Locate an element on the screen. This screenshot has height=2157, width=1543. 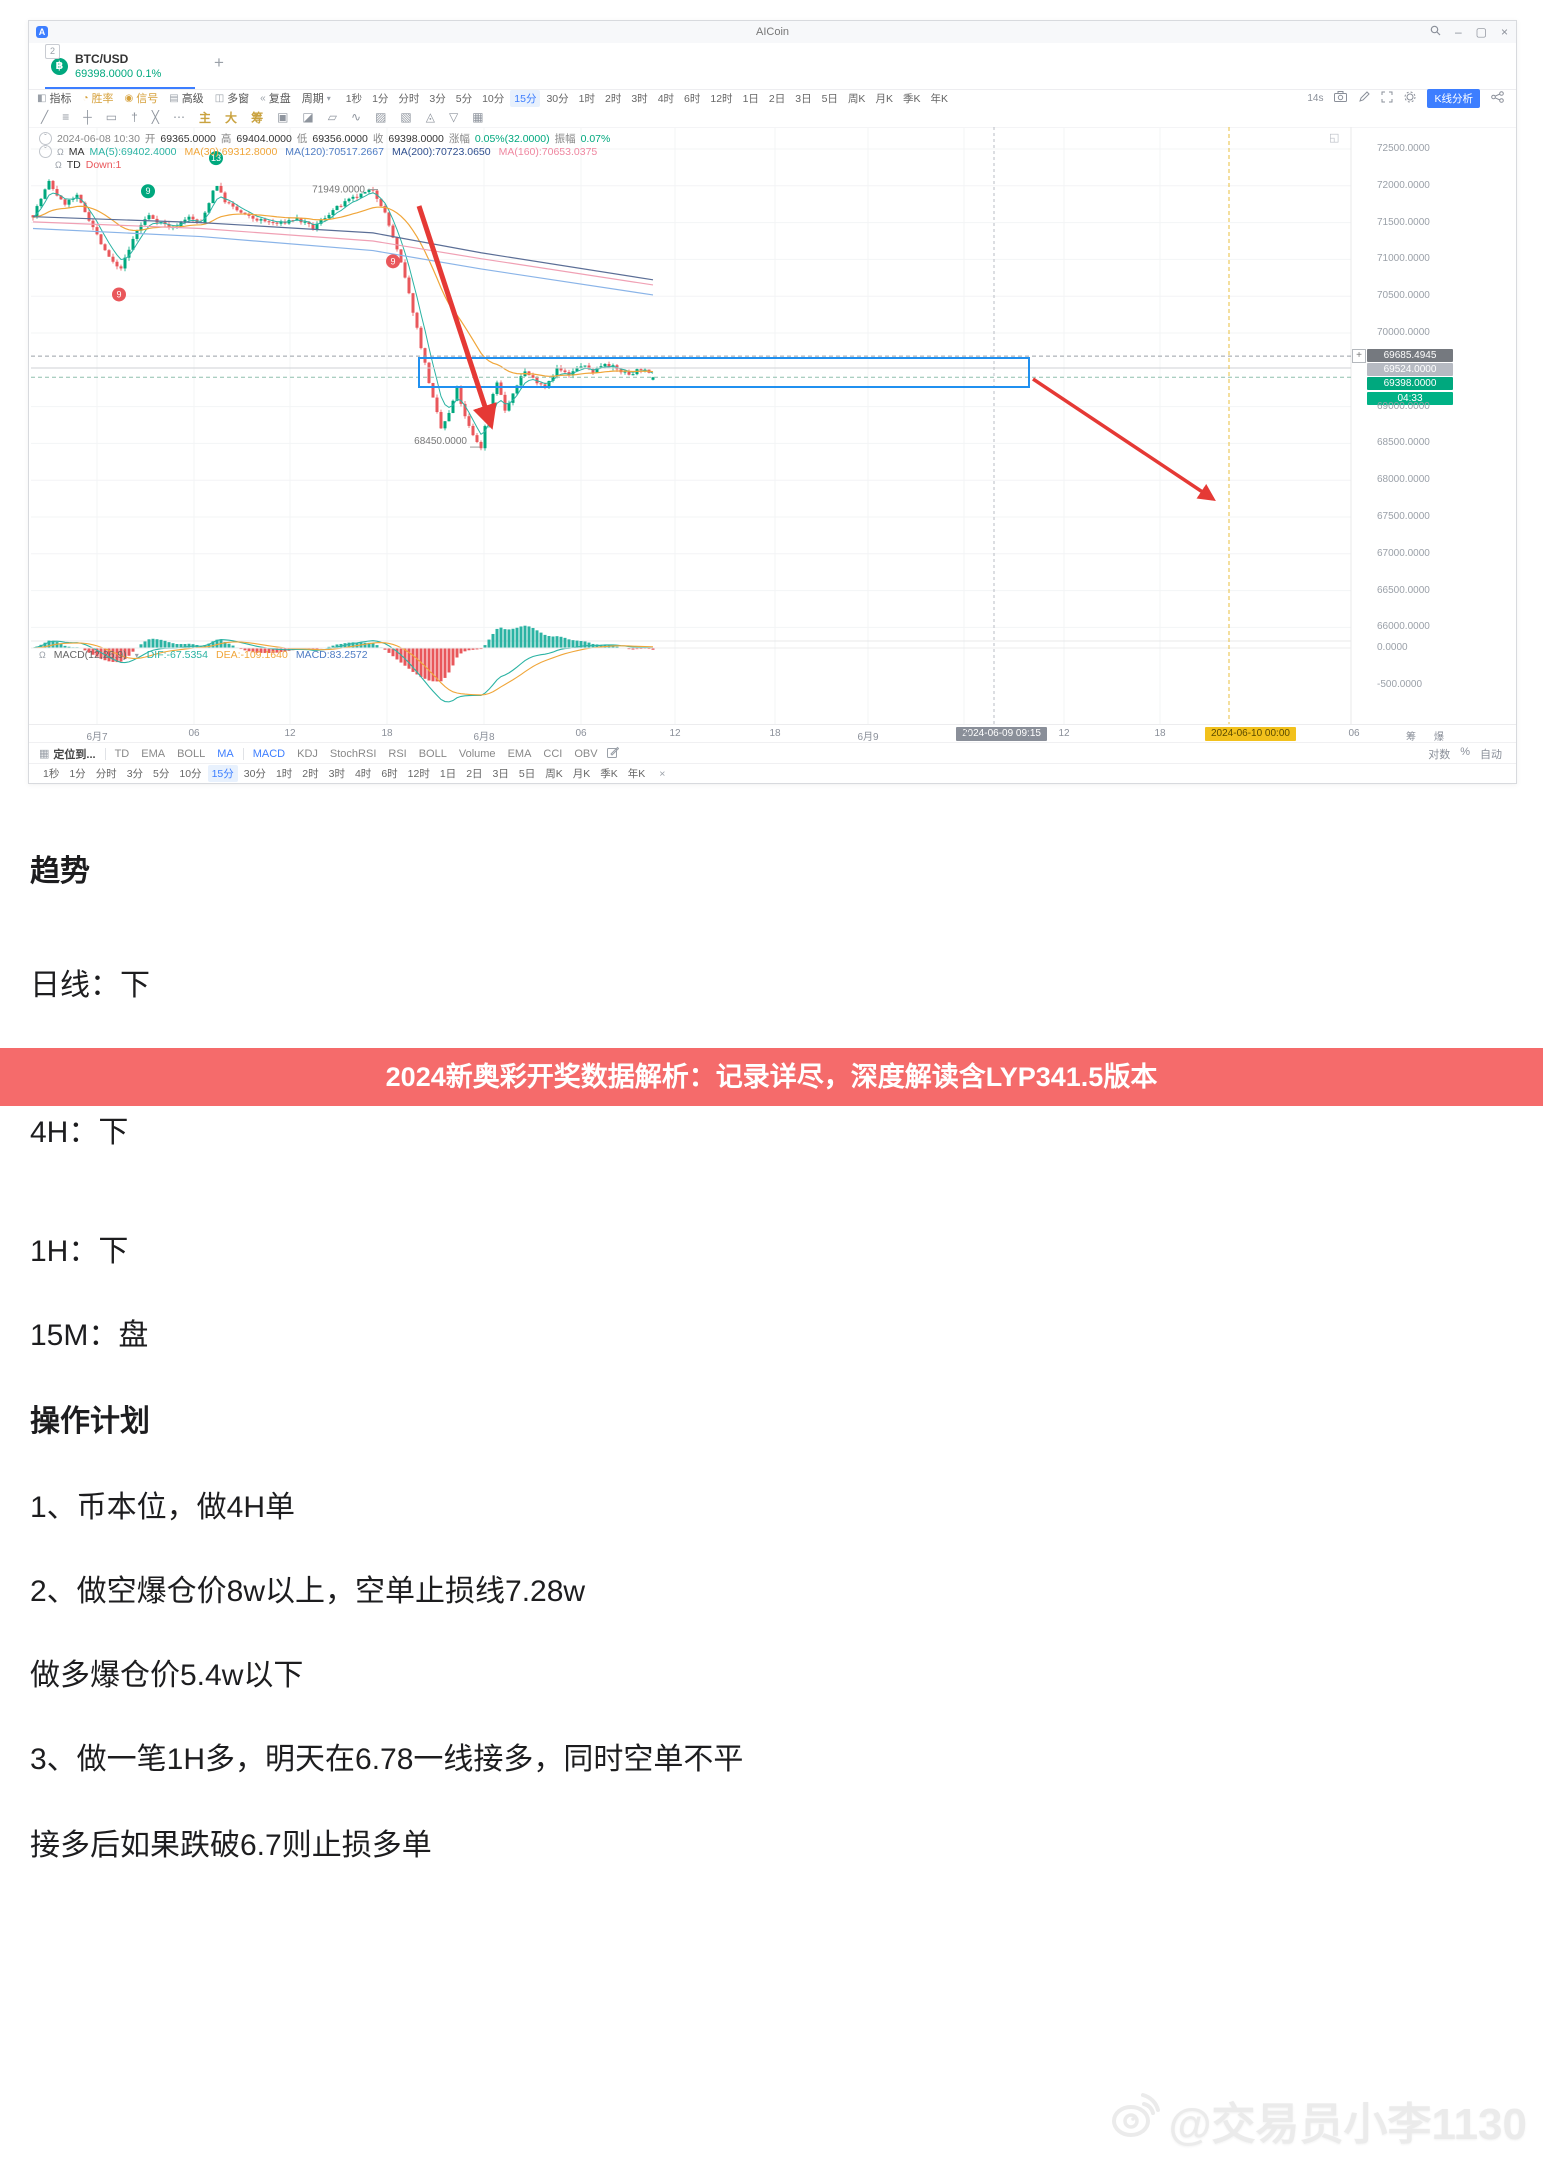
draw-tool-icon: 大 is located at coordinates (231, 117).